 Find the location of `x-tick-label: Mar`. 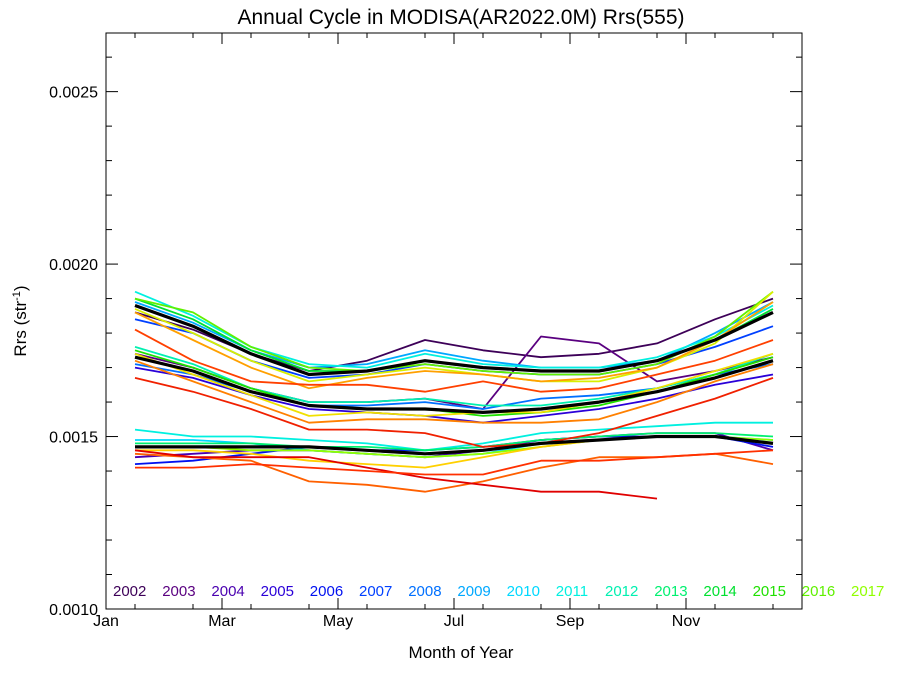

x-tick-label: Mar is located at coordinates (222, 621).